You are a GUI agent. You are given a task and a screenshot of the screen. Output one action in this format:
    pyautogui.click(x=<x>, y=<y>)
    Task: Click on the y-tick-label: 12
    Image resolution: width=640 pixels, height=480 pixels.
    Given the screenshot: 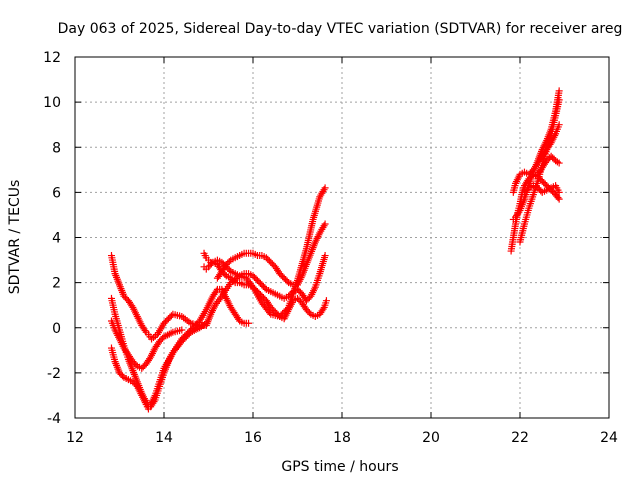 What is the action you would take?
    pyautogui.click(x=52, y=58)
    